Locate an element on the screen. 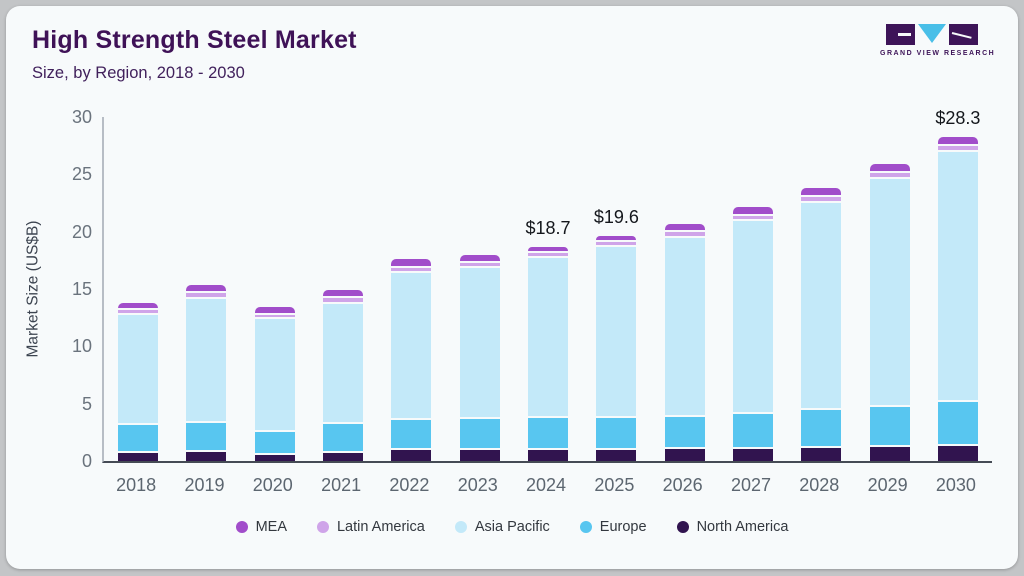 This screenshot has width=1024, height=576. segment-latin-america-2018 is located at coordinates (138, 310).